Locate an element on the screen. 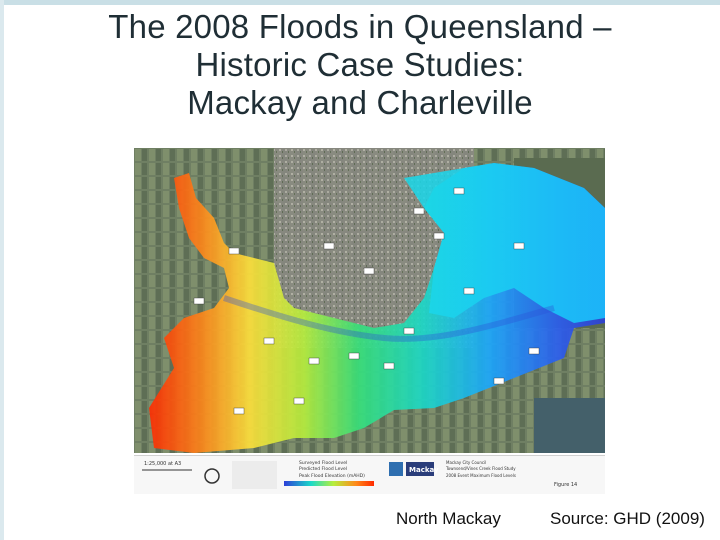 Image resolution: width=720 pixels, height=540 pixels. legend-client: Mackay City Council is located at coordinates (466, 462).